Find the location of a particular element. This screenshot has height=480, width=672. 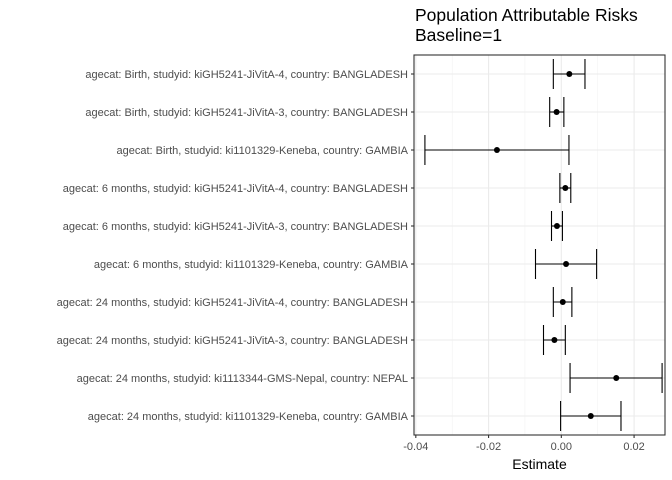

chart-title-block: Population Attributable Risks Baseline=1 is located at coordinates (526, 25).